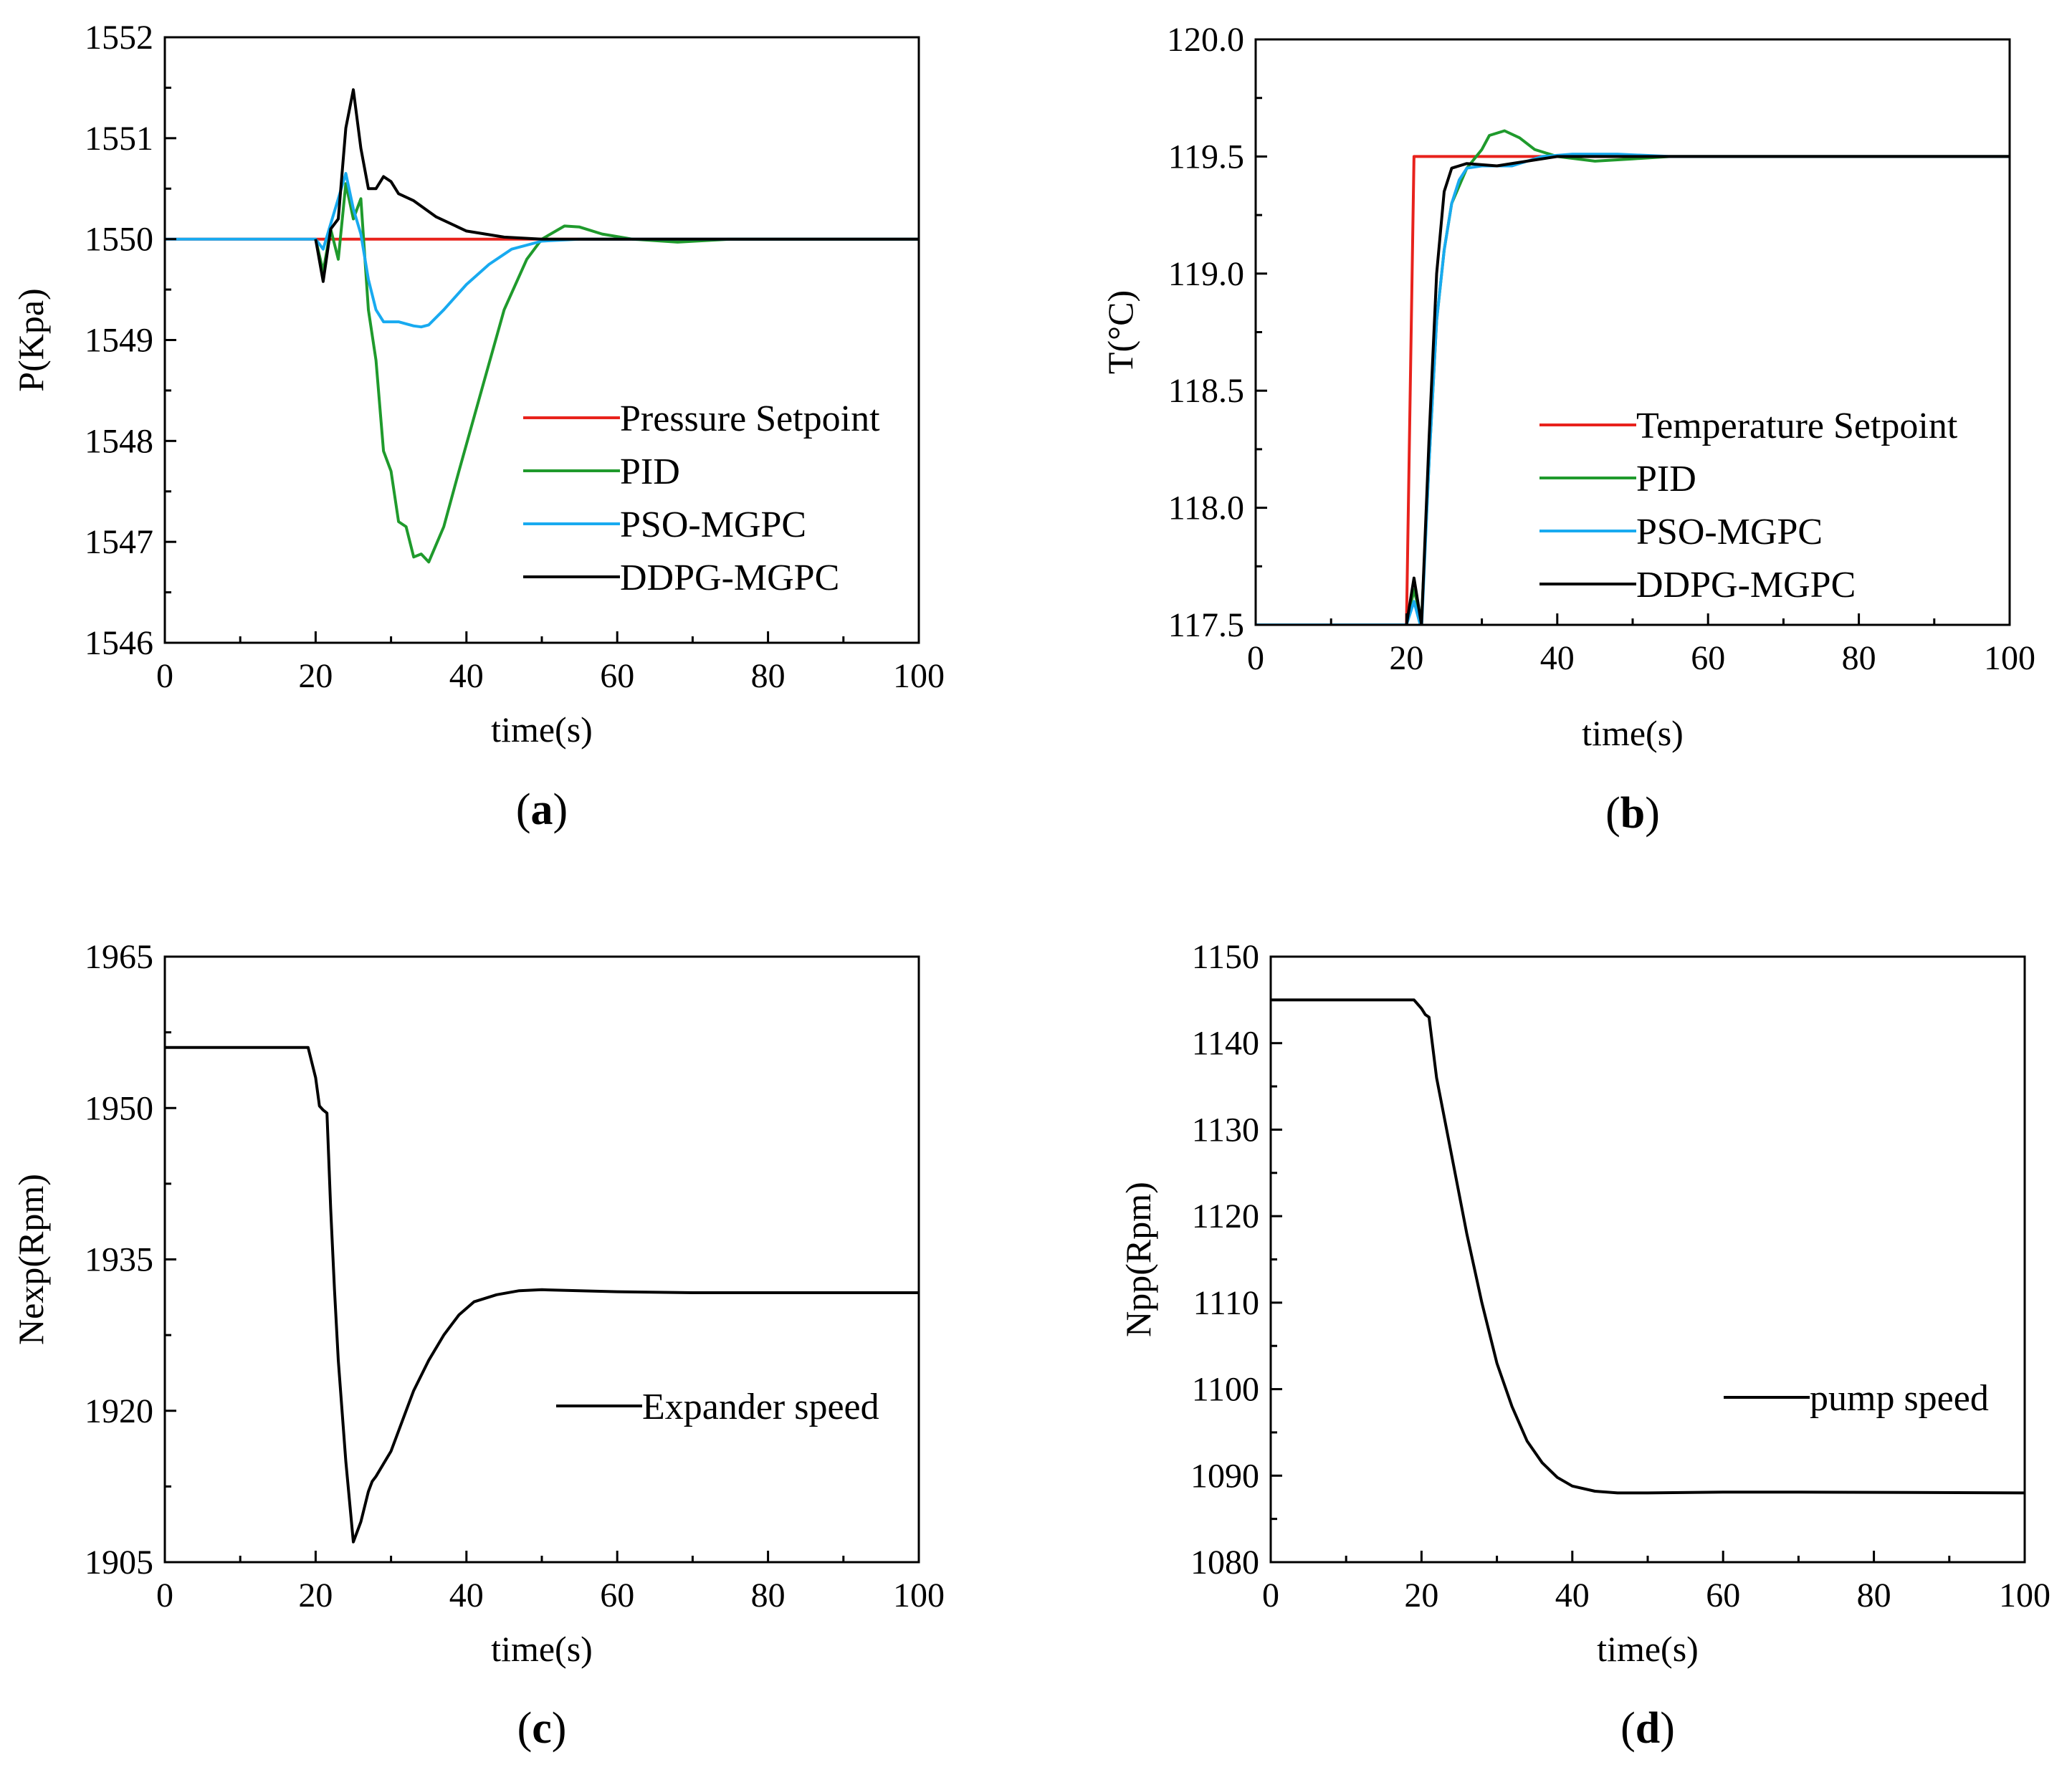  I want to click on y-tick-label: 1551, so click(119, 139).